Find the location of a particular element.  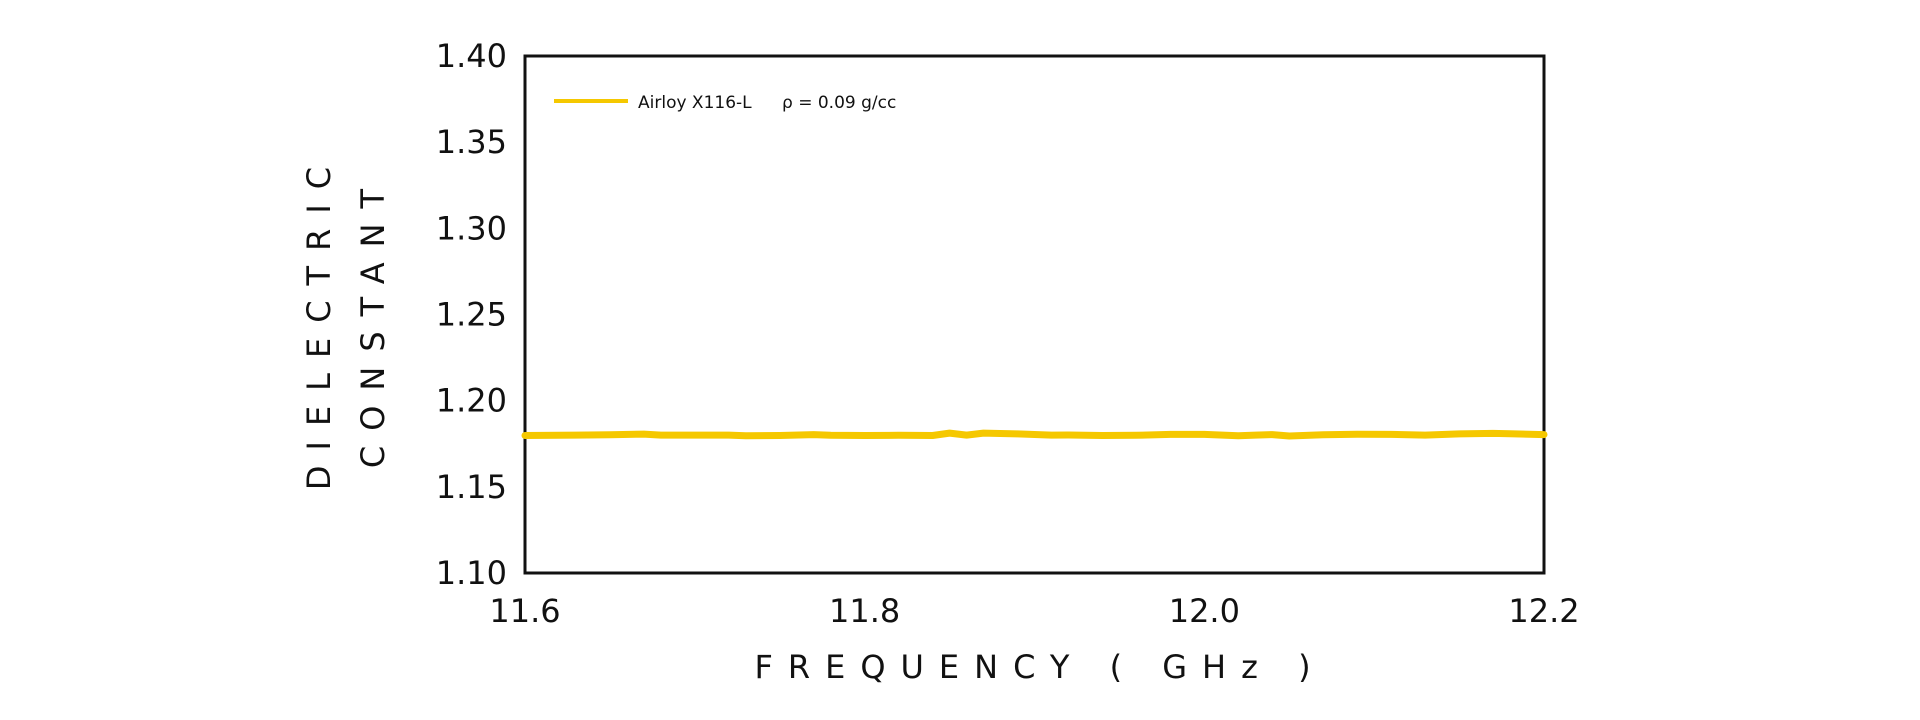

legend-density-label: ρ = 0.09 g/cc is located at coordinates (839, 103).